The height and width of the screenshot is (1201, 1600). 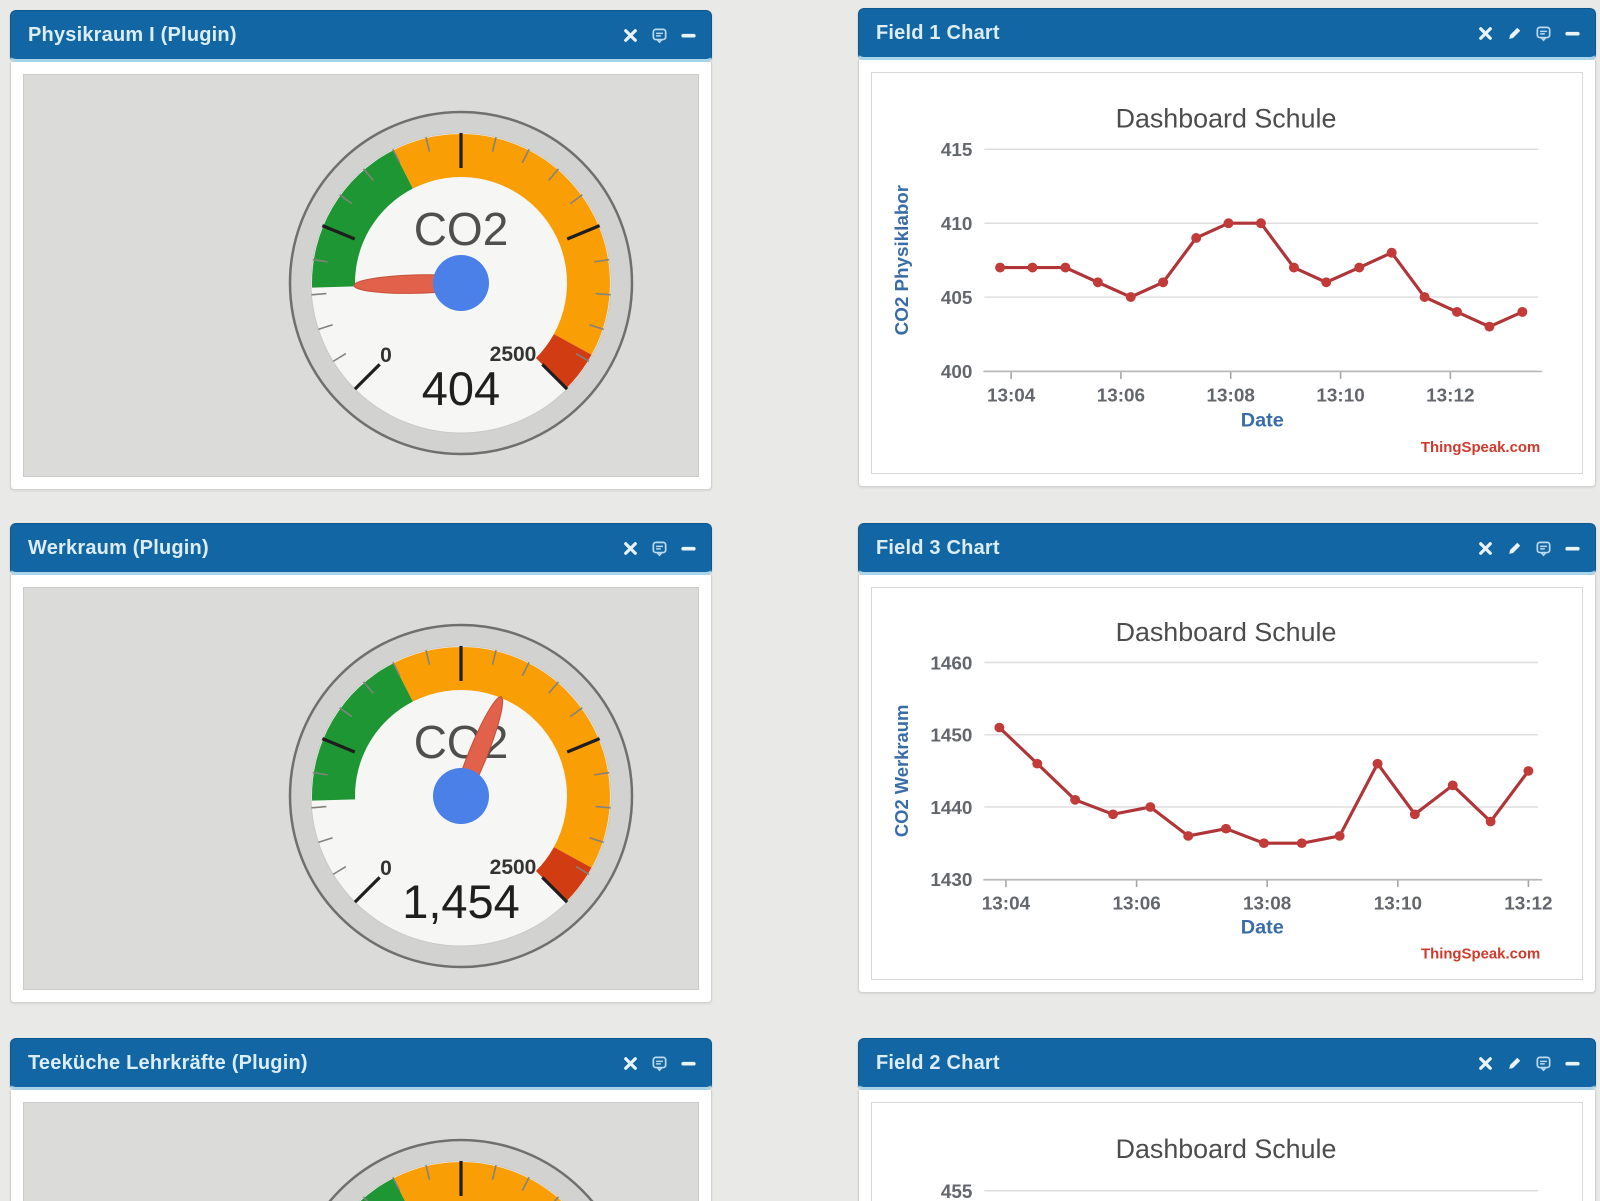 What do you see at coordinates (938, 547) in the screenshot?
I see `panel-title: Field 3 Chart` at bounding box center [938, 547].